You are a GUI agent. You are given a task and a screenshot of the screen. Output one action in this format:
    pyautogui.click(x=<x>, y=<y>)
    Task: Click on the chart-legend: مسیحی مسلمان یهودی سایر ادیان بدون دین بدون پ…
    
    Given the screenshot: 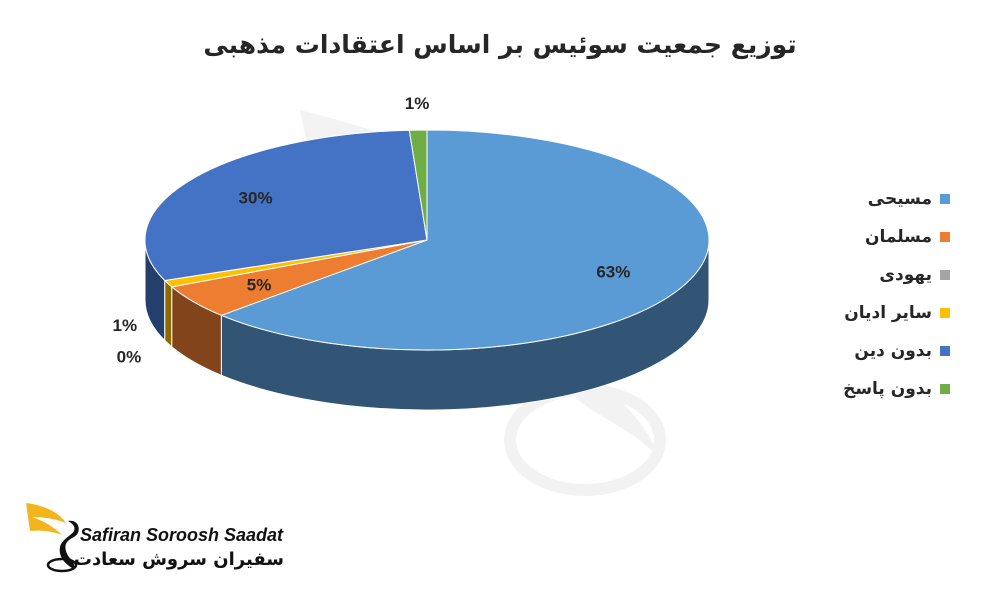 What is the action you would take?
    pyautogui.click(x=867, y=294)
    